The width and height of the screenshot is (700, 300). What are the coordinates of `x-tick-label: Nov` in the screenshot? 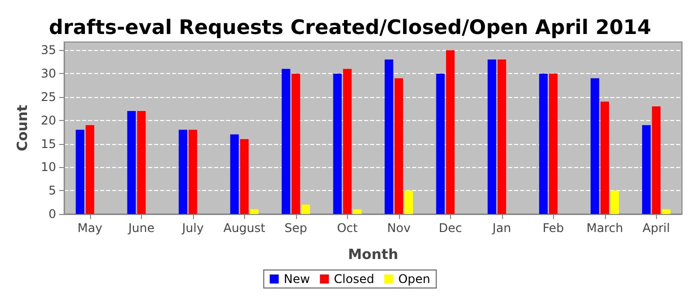 It's located at (399, 228).